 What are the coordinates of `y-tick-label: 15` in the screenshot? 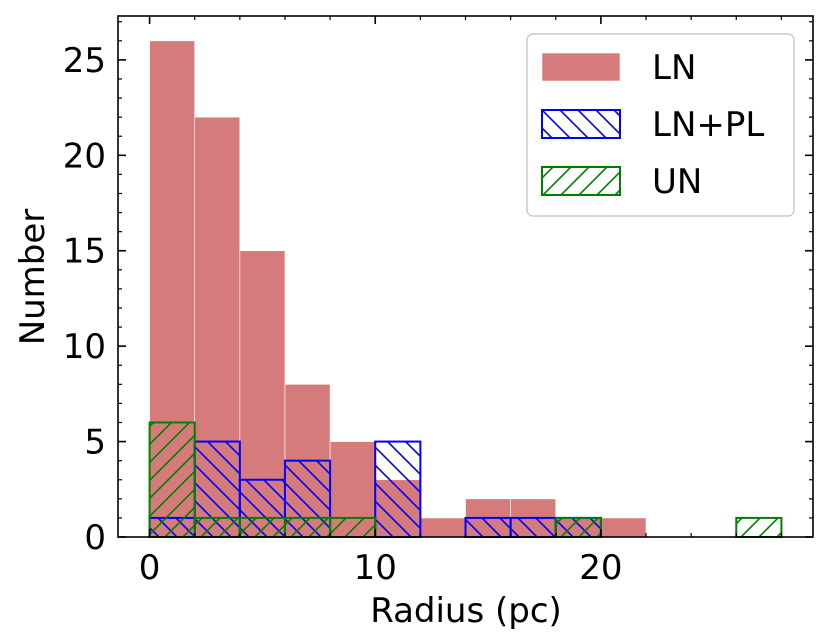 It's located at (84, 252).